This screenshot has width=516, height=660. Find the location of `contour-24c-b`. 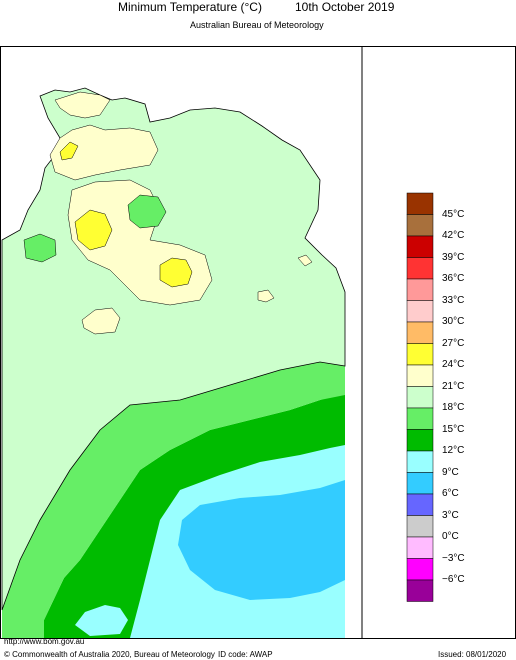

contour-24c-b is located at coordinates (176, 272).